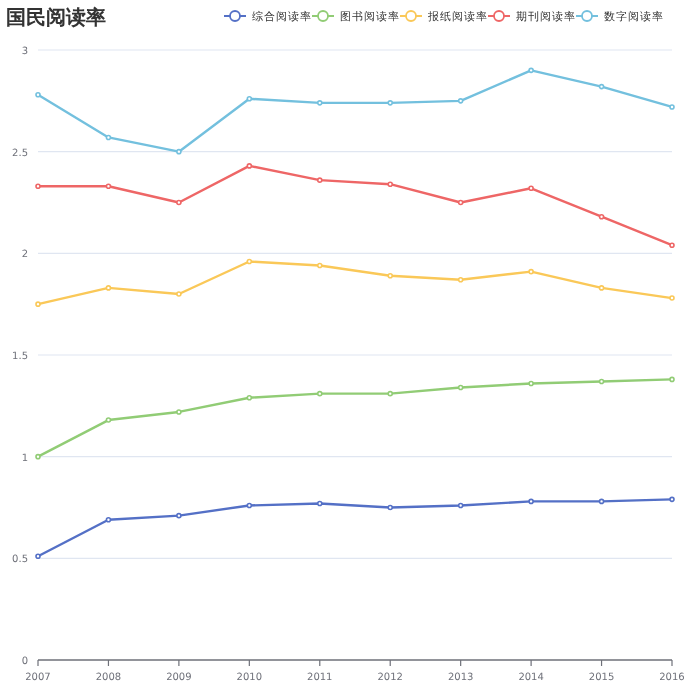 The height and width of the screenshot is (700, 700). I want to click on chart-title: 国民阅读率, so click(56, 18).